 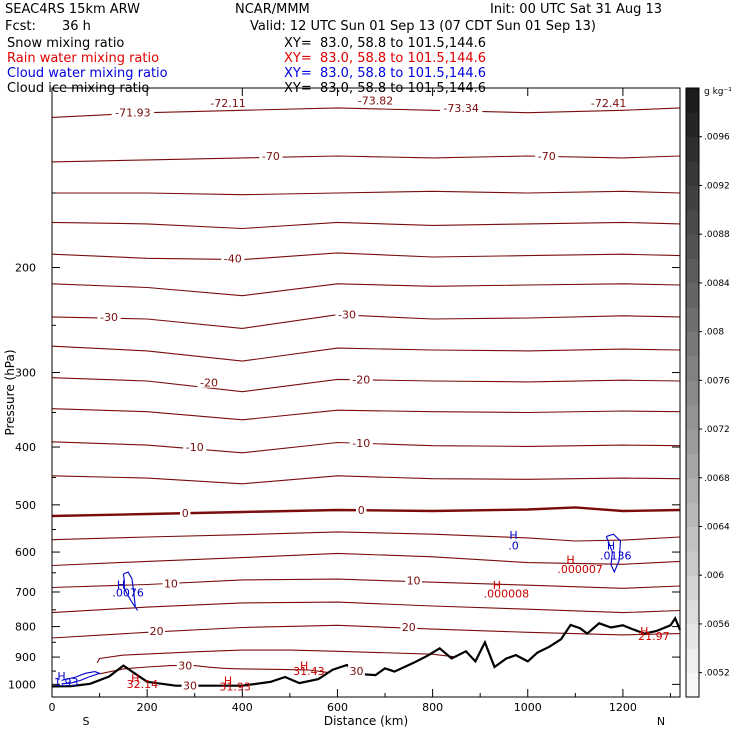 I want to click on fcst-label: Fcst:, so click(x=20, y=26).